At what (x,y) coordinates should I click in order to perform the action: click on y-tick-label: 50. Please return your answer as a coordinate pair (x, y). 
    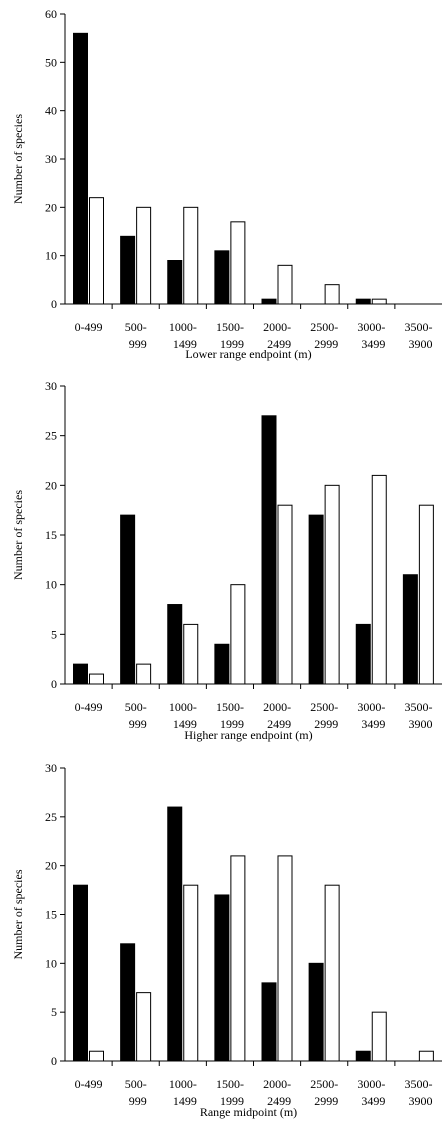
    Looking at the image, I should click on (51, 62).